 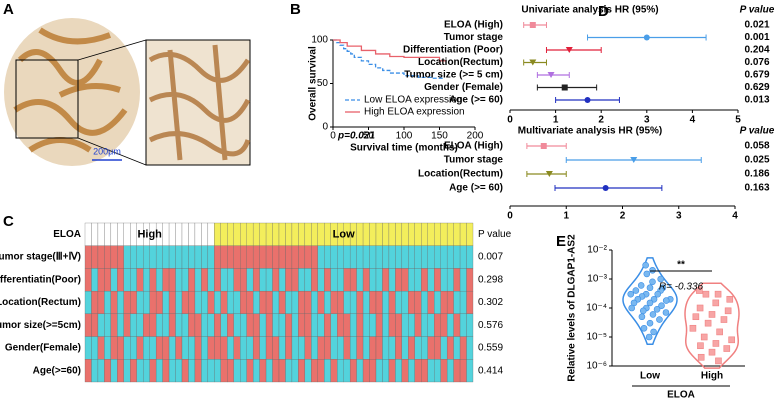 I want to click on panel-label: B, so click(x=295, y=9).